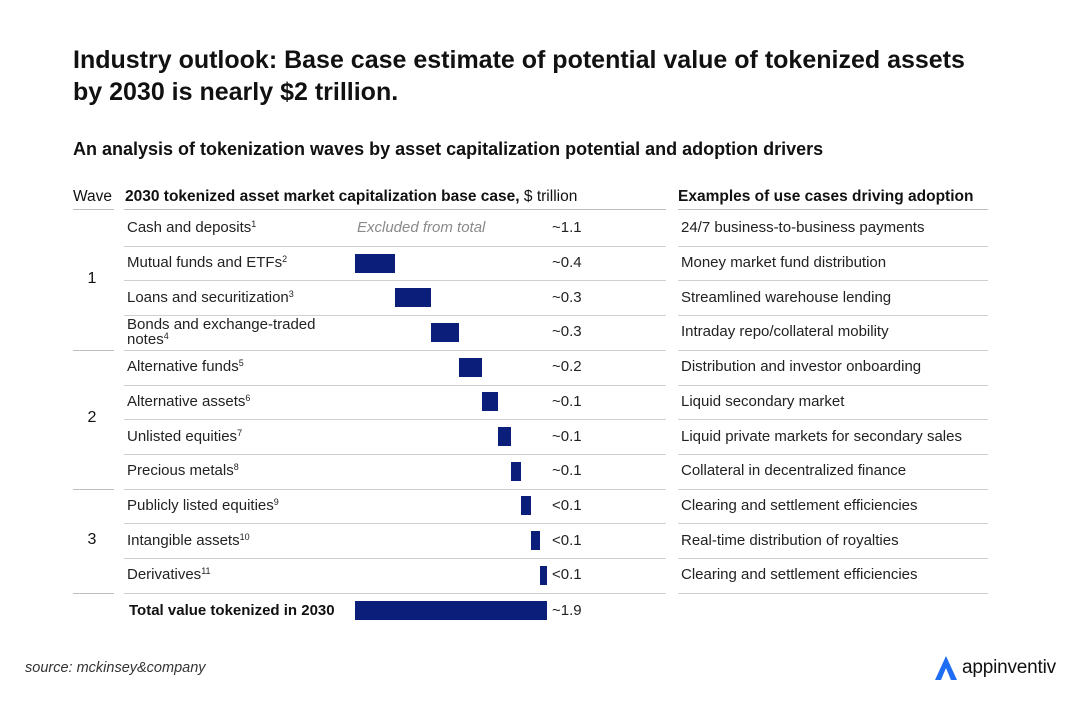 This screenshot has height=705, width=1080. What do you see at coordinates (93, 196) in the screenshot?
I see `wave-column-header: Wave` at bounding box center [93, 196].